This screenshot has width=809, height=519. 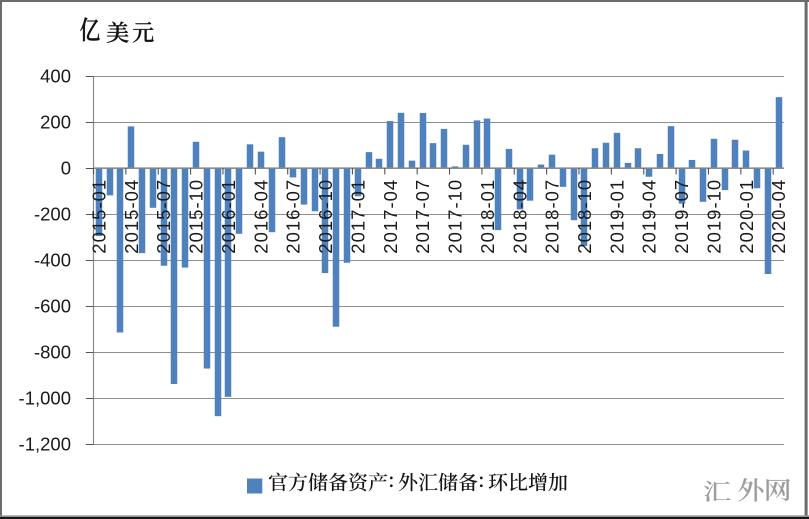 I want to click on svg-text: 2018-10, so click(x=584, y=216).